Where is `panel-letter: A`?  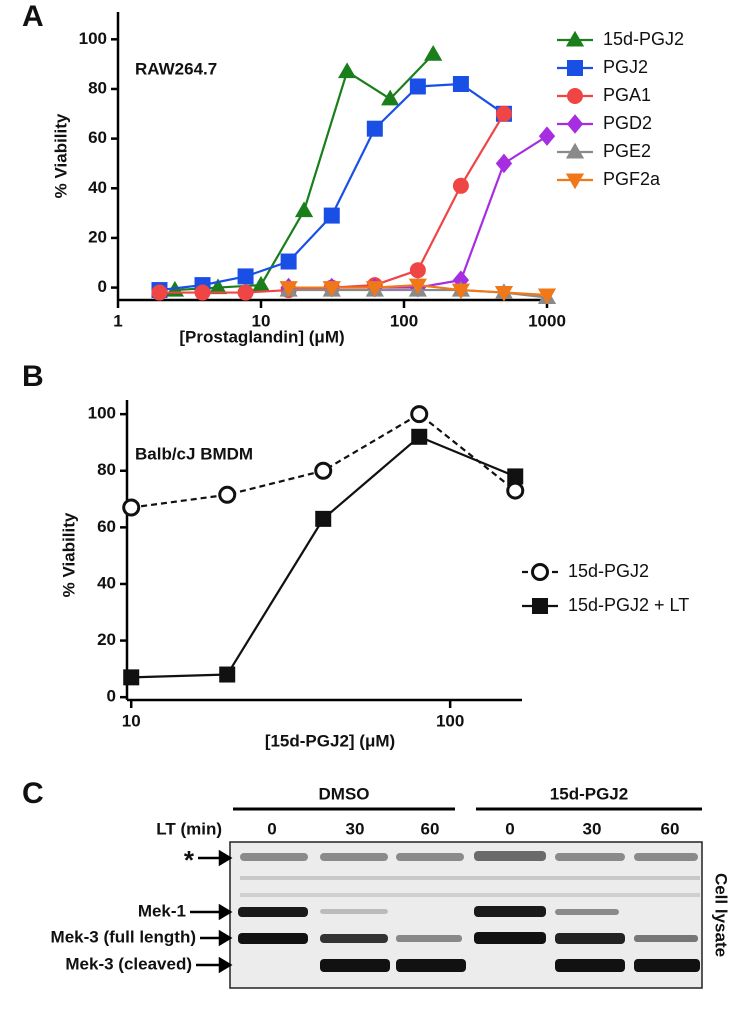 panel-letter: A is located at coordinates (33, 16).